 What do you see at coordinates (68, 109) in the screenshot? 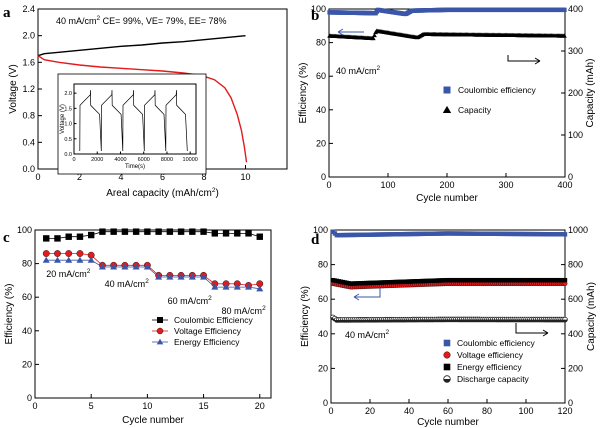
I see `a-inset-ytick-label: 1.5` at bounding box center [68, 109].